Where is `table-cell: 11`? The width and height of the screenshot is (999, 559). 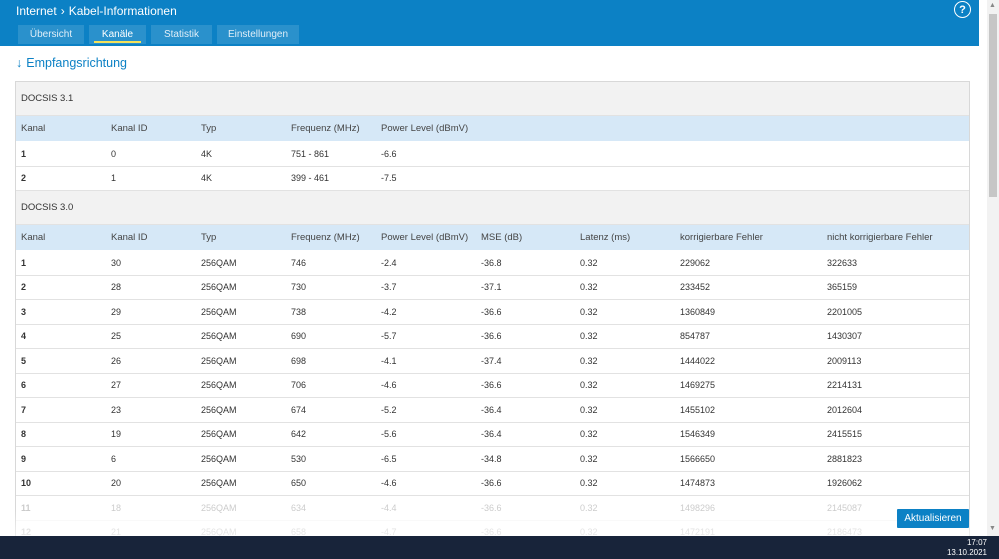 table-cell: 11 is located at coordinates (26, 507).